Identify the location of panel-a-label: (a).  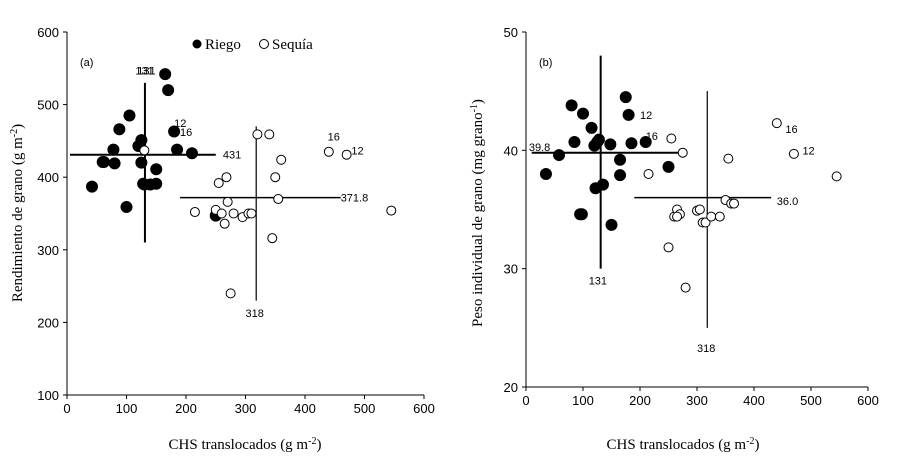
(86, 63).